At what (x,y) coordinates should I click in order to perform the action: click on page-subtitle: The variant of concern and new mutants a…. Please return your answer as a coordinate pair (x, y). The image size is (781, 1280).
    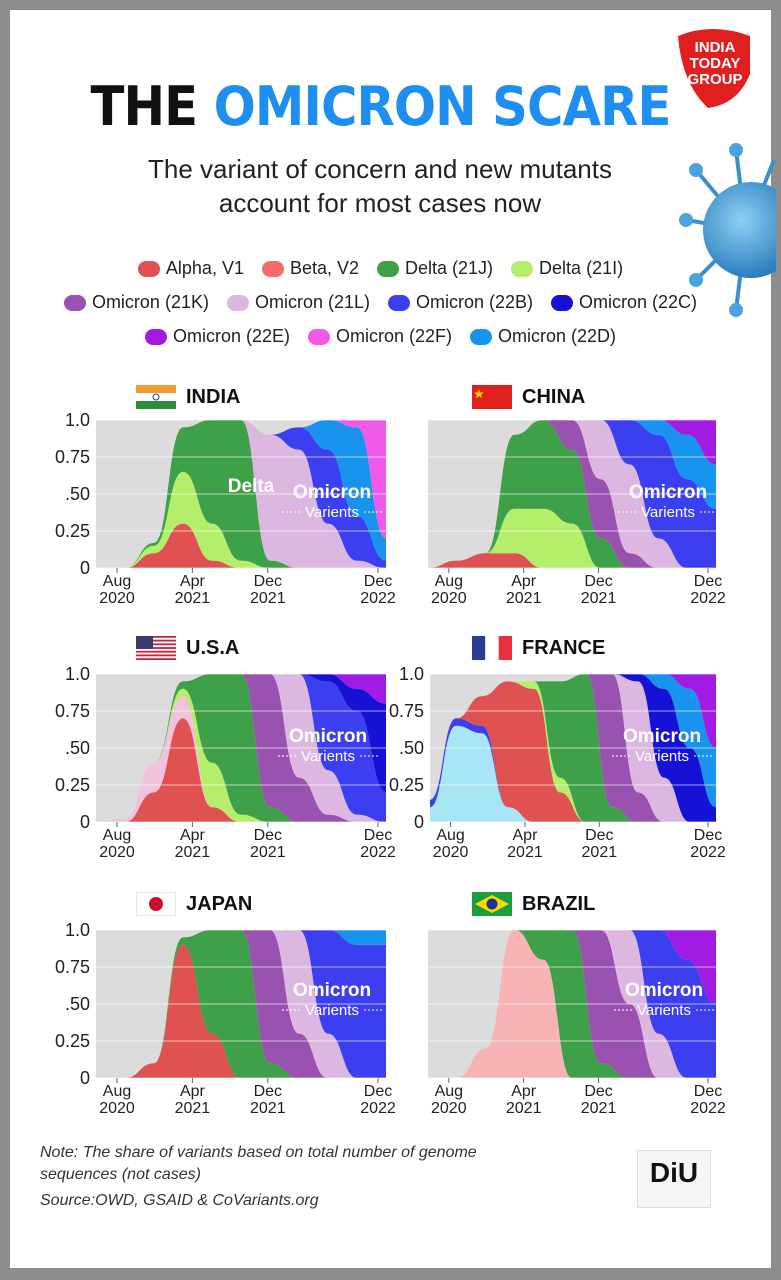
    Looking at the image, I should click on (380, 186).